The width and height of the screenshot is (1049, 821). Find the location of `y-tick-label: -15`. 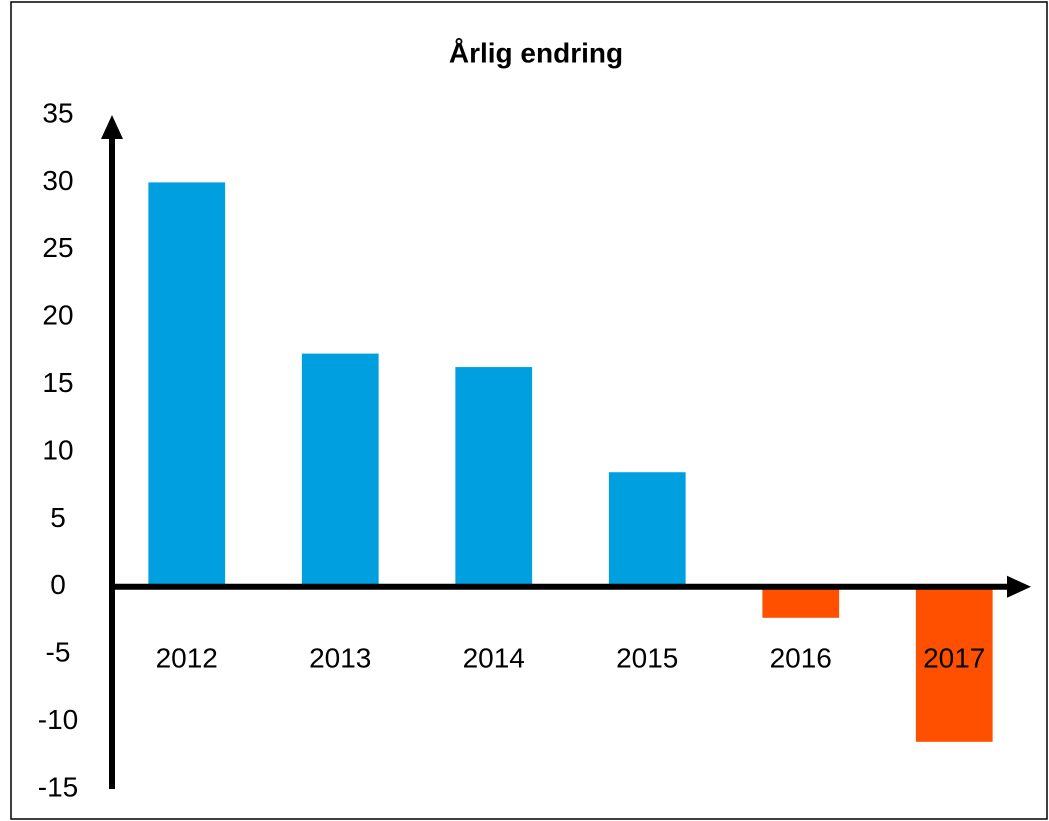

y-tick-label: -15 is located at coordinates (58, 786).